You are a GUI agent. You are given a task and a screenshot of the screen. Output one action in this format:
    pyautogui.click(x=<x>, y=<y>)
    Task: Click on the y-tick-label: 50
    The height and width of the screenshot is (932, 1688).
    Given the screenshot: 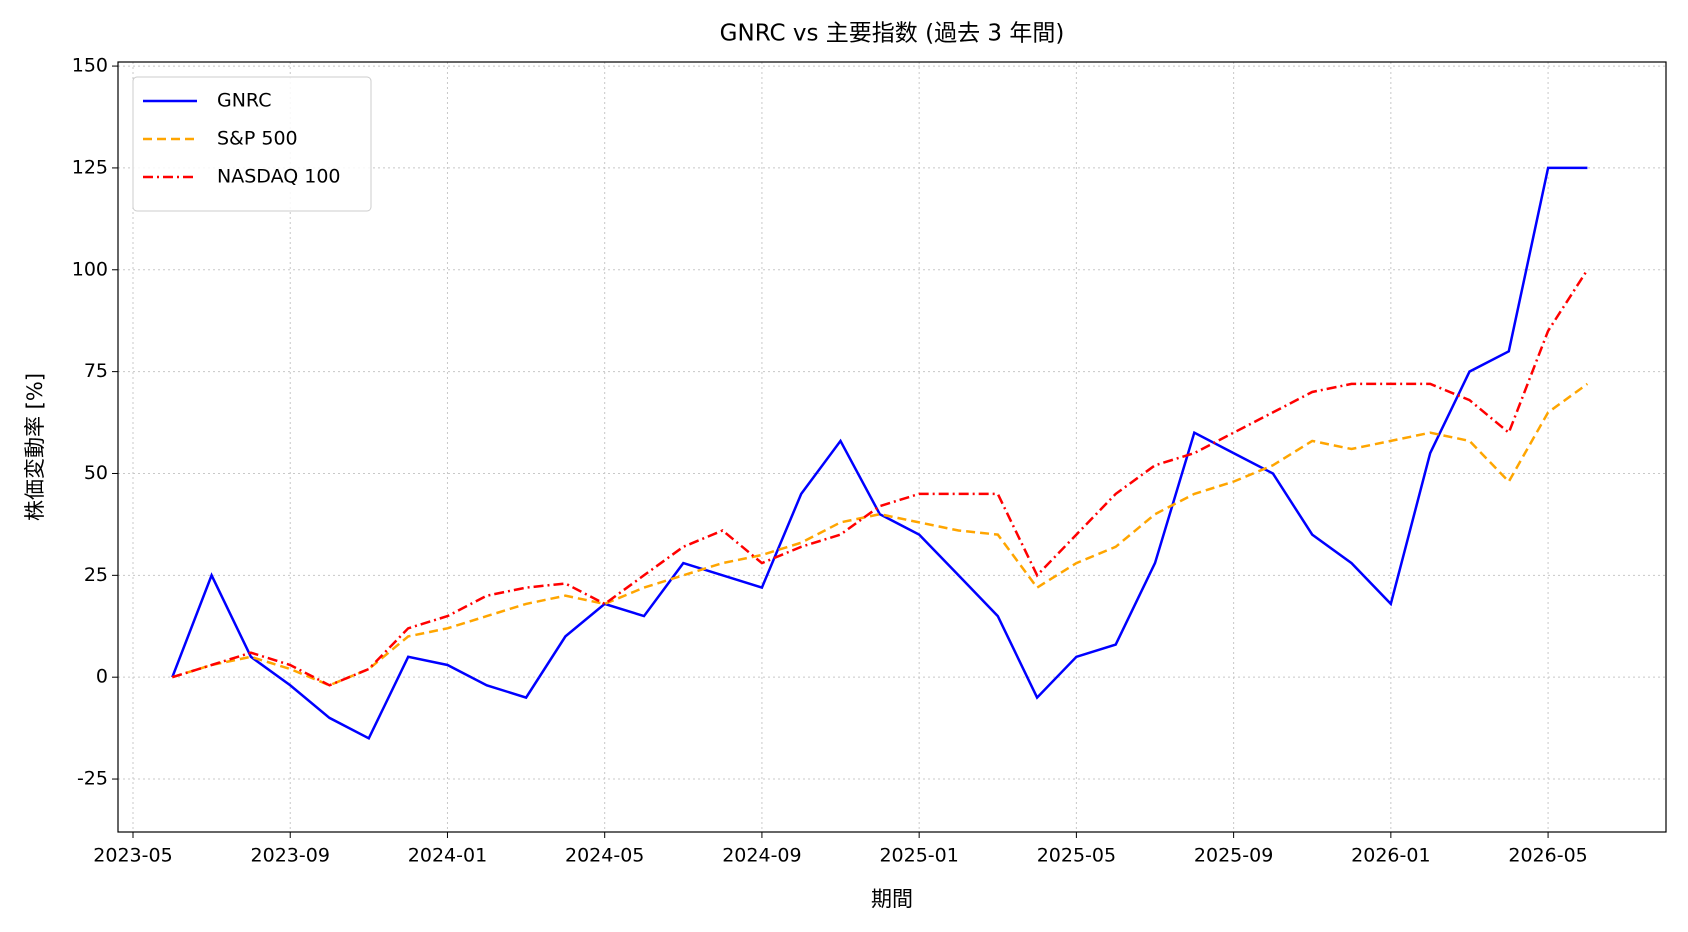 What is the action you would take?
    pyautogui.click(x=96, y=473)
    